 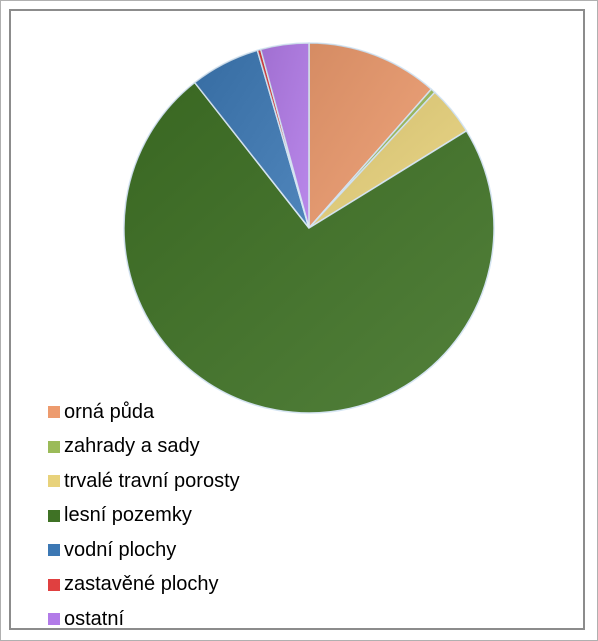 I want to click on legend-item: zahrady a sady, so click(x=144, y=447).